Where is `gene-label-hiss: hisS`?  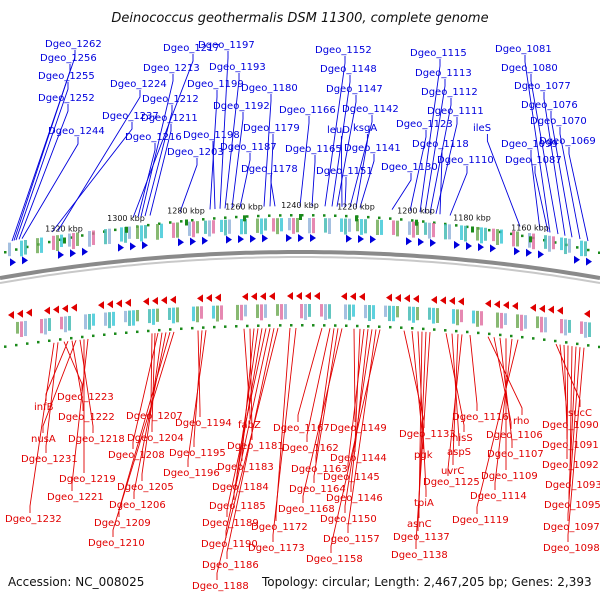
gene-label-hiss: hisS is located at coordinates (462, 438).